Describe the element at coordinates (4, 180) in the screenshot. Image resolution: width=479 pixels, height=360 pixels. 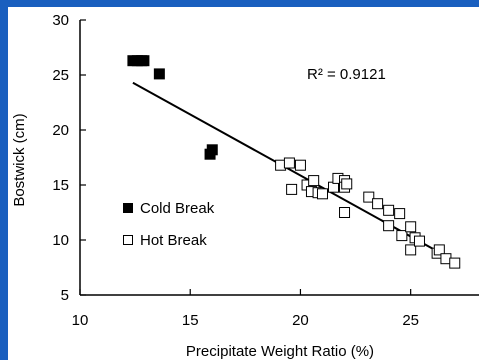
I see `left-border` at that location.